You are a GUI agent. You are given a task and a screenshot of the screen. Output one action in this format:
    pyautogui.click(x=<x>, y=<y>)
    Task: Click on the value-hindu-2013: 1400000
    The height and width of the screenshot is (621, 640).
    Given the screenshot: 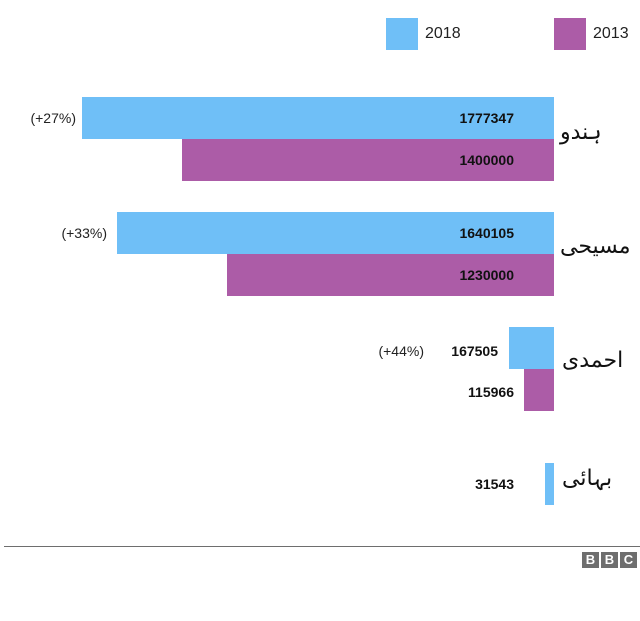 What is the action you would take?
    pyautogui.click(x=486, y=160)
    